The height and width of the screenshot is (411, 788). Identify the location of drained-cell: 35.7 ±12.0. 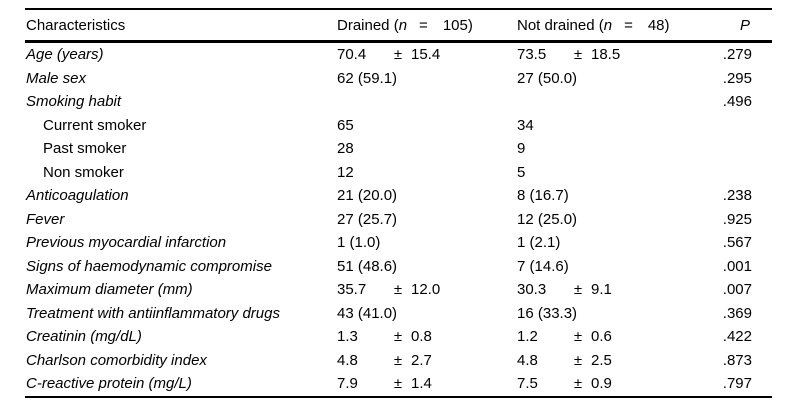
(427, 289).